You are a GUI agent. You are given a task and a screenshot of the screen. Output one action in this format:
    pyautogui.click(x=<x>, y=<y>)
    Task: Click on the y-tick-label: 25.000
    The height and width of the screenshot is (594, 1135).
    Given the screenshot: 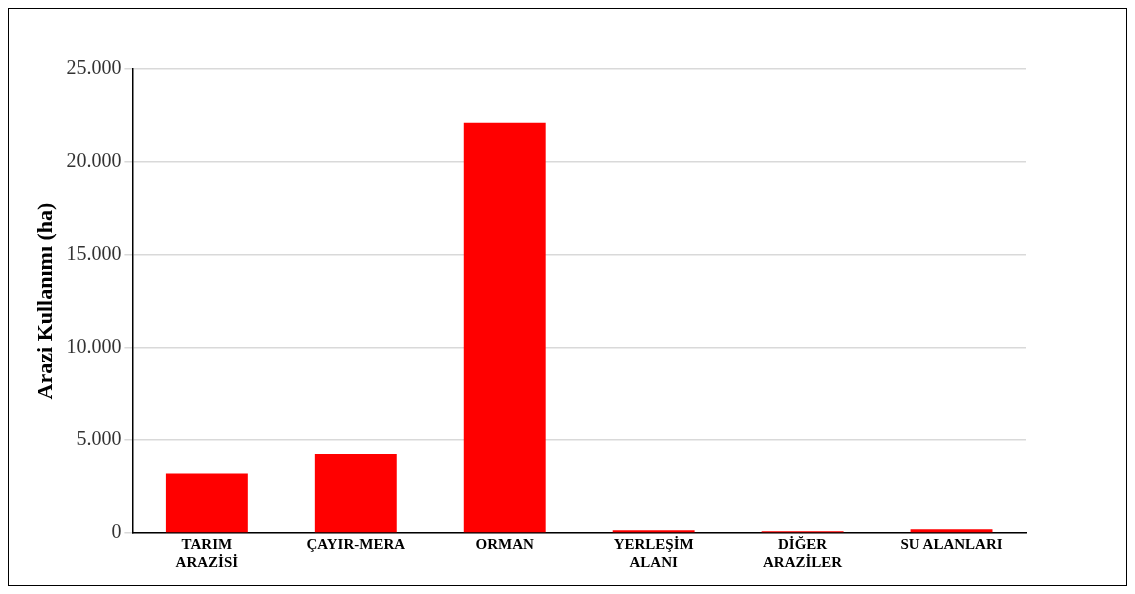 What is the action you would take?
    pyautogui.click(x=94, y=67)
    